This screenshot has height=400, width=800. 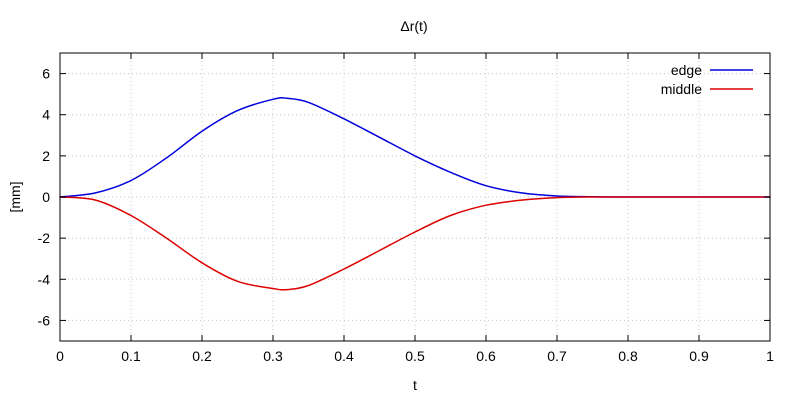 What do you see at coordinates (44, 320) in the screenshot?
I see `y-tick-label: -6` at bounding box center [44, 320].